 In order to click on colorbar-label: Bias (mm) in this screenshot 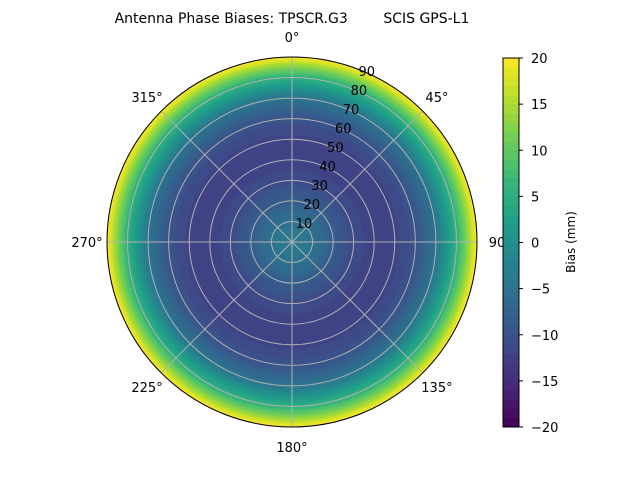, I will do `click(571, 242)`.